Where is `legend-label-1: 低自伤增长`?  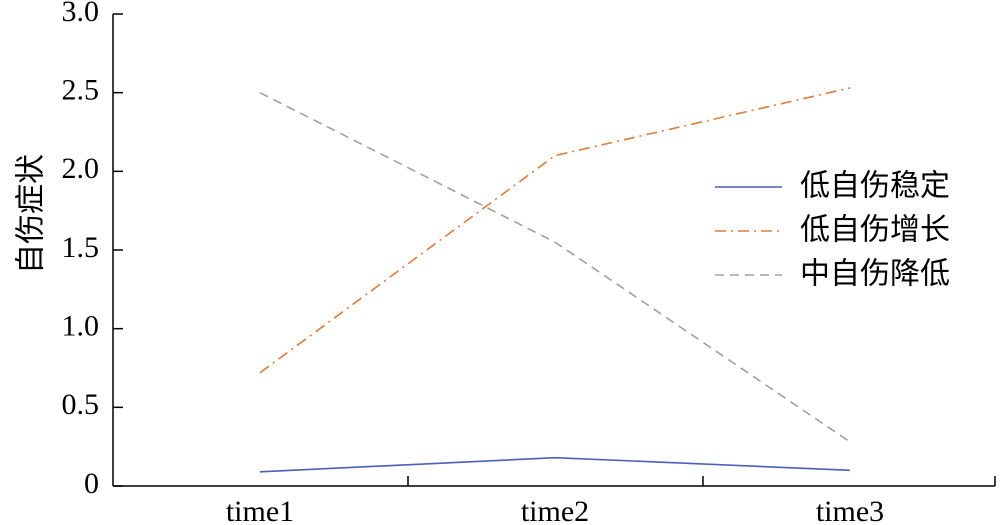
legend-label-1: 低自伤增长 is located at coordinates (875, 230).